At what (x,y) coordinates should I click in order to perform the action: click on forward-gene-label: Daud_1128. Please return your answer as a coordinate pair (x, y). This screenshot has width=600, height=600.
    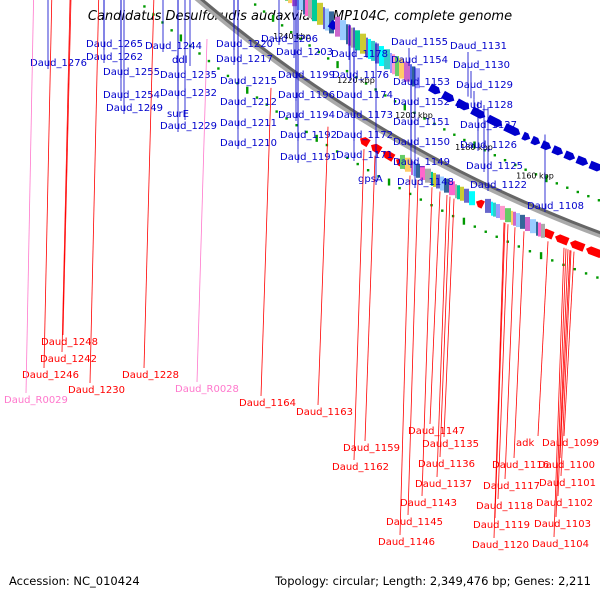
    Looking at the image, I should click on (484, 105).